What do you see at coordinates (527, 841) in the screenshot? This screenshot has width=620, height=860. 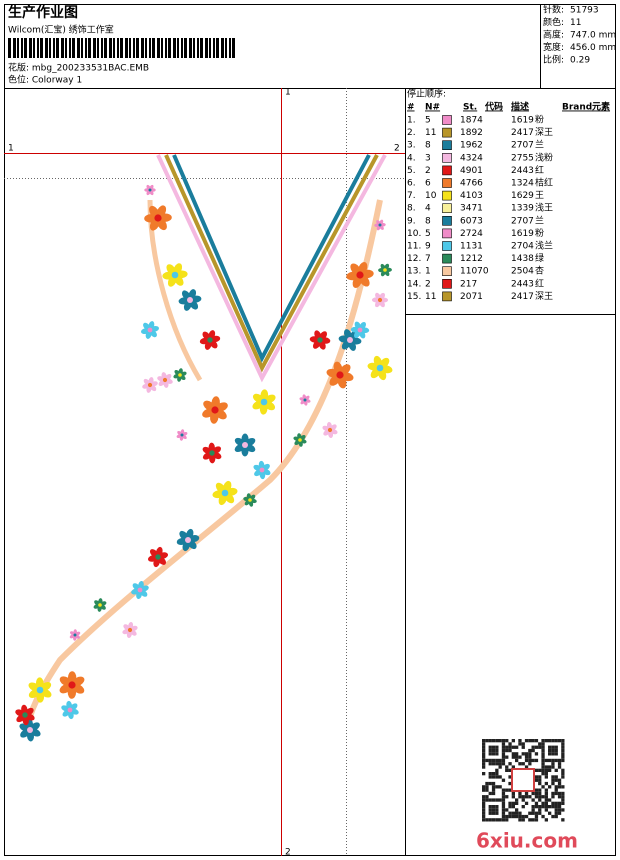 I see `watermark: 6xiu.com` at bounding box center [527, 841].